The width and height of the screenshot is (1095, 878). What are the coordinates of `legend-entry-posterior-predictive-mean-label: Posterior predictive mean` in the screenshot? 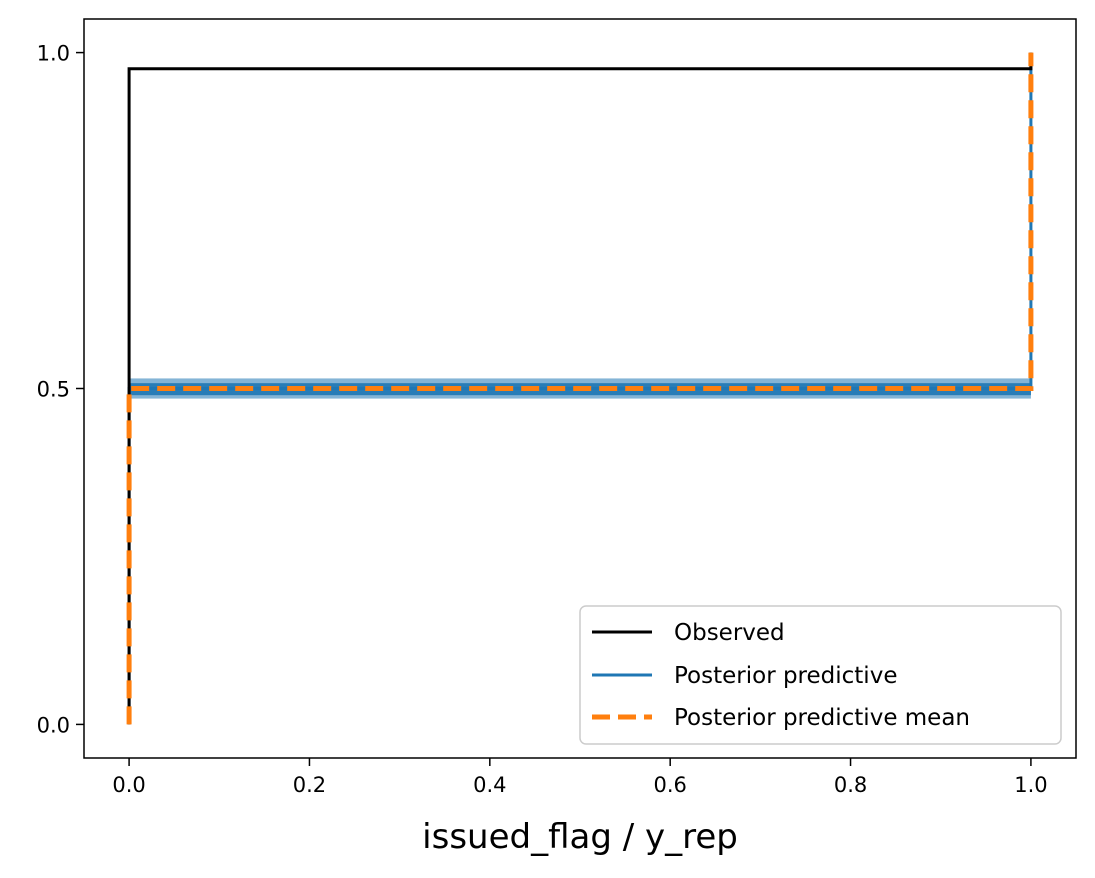 It's located at (822, 718).